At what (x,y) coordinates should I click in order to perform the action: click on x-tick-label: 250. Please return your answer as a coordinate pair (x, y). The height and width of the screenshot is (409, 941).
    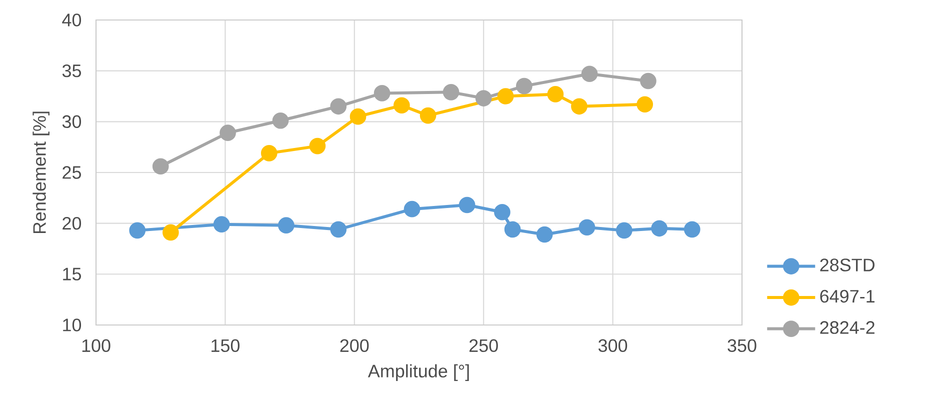
    Looking at the image, I should click on (483, 345).